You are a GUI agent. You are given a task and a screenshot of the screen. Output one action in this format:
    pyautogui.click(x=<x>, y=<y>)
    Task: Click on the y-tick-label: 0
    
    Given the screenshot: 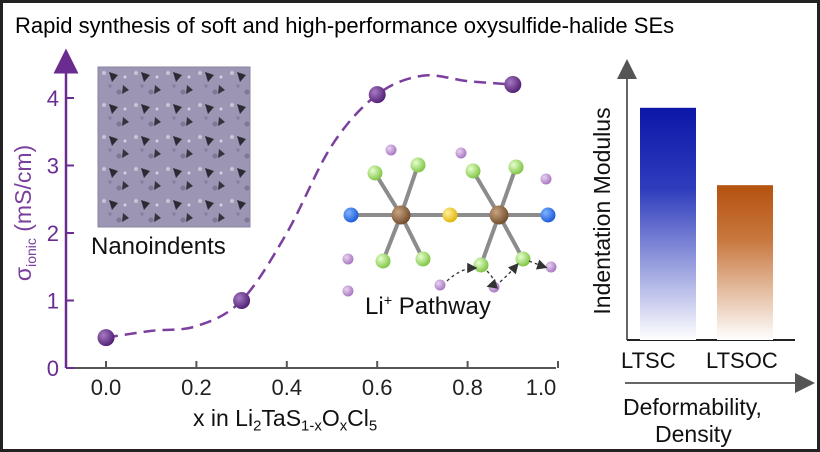 What is the action you would take?
    pyautogui.click(x=53, y=368)
    